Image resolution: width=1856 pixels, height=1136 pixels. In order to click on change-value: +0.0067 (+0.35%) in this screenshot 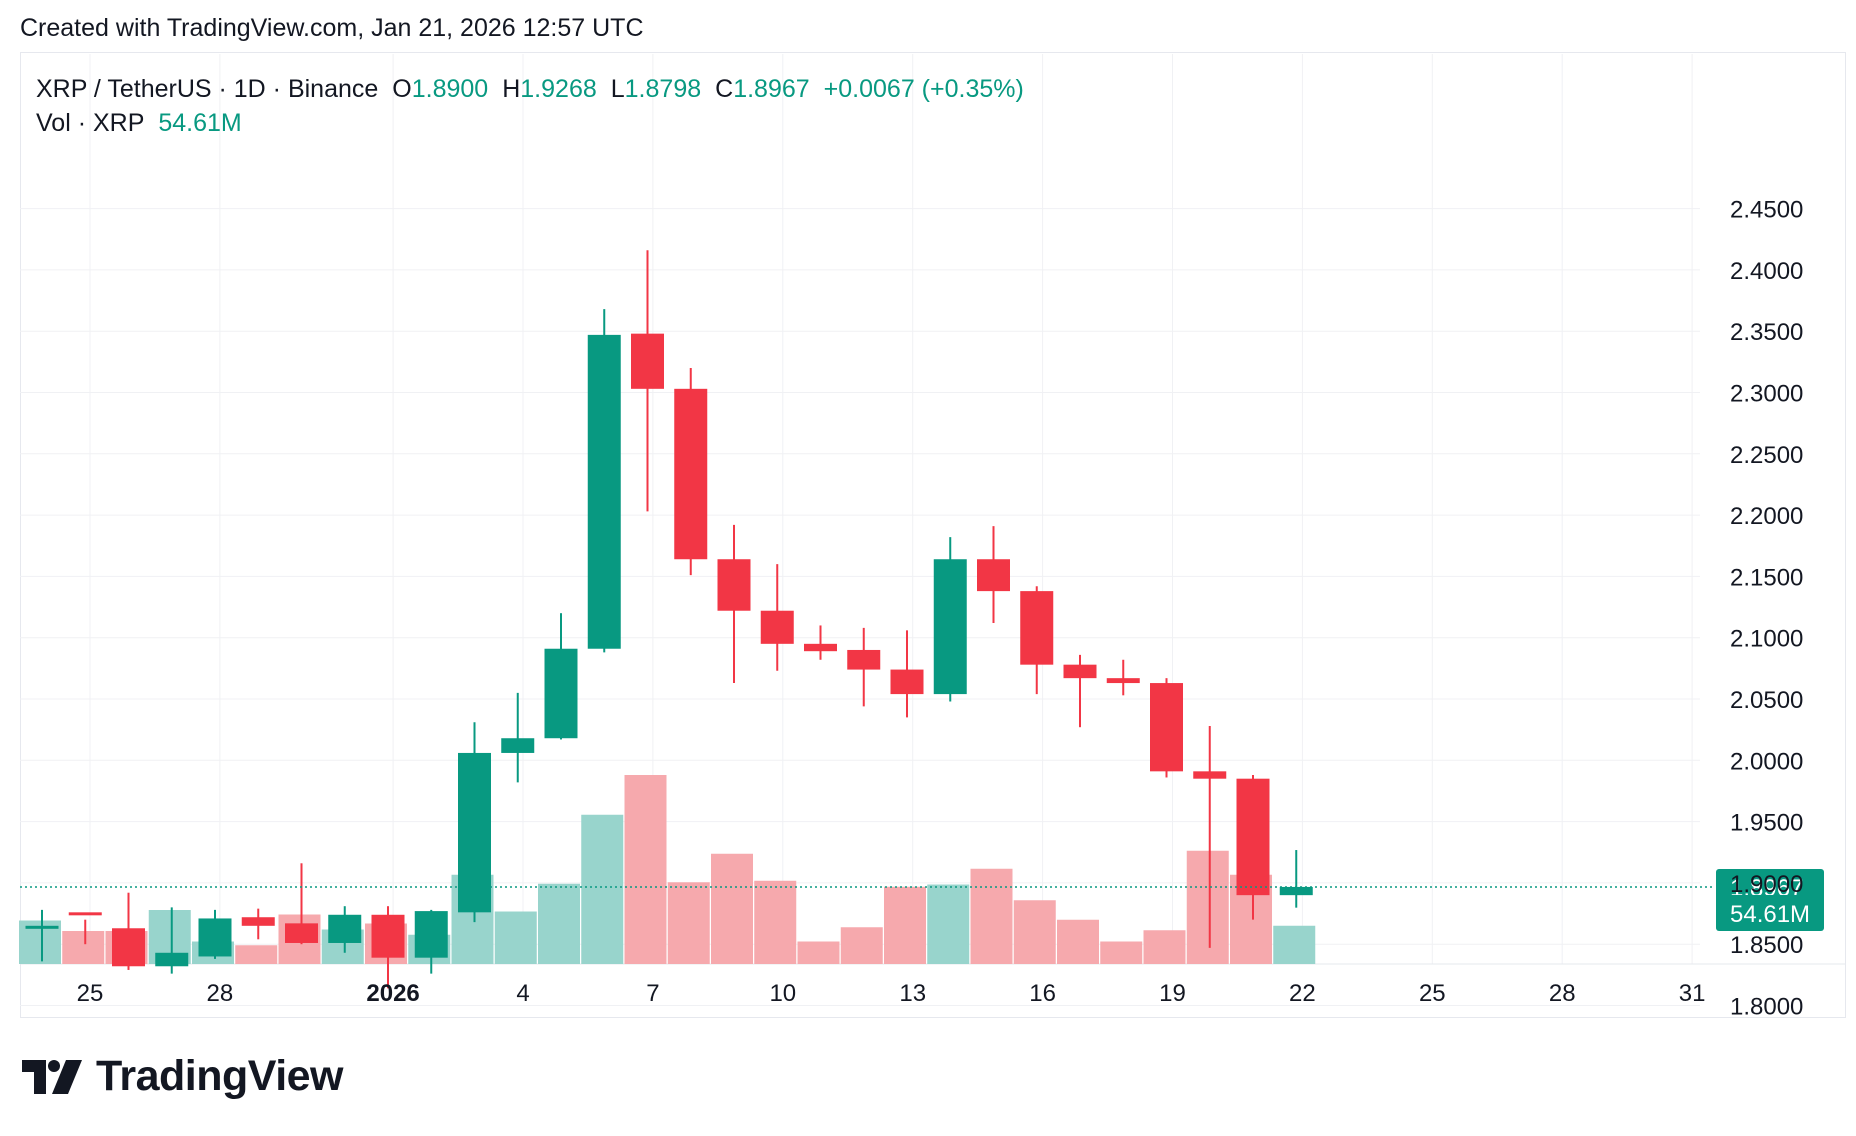, I will do `click(923, 89)`.